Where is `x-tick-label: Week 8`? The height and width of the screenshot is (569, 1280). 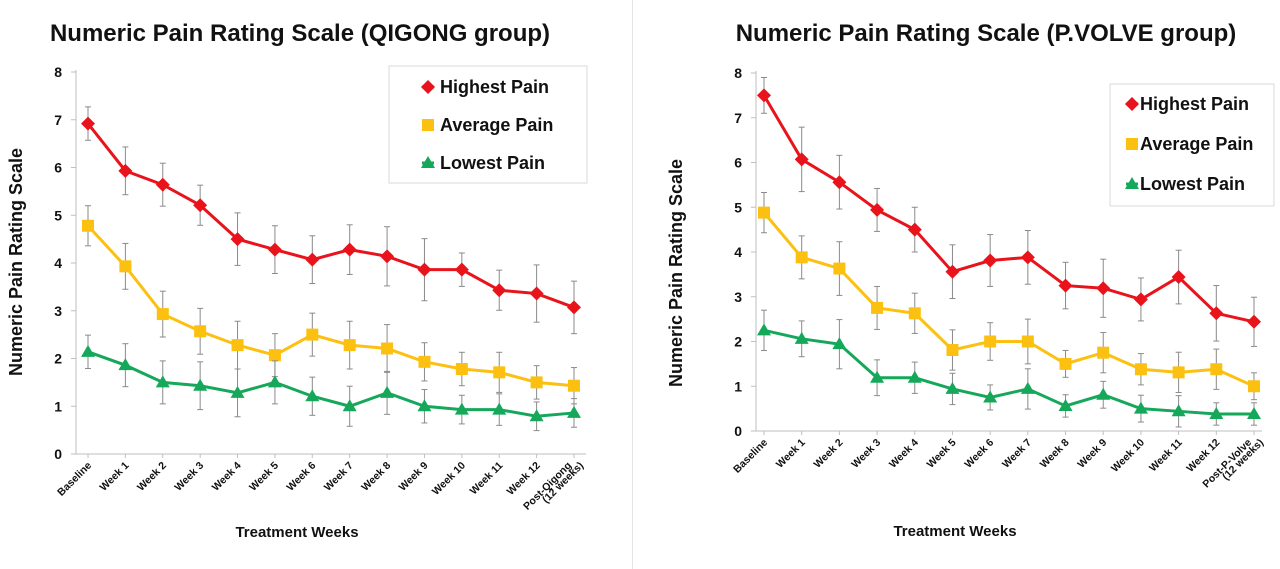
x-tick-label: Week 8 is located at coordinates (1055, 454).